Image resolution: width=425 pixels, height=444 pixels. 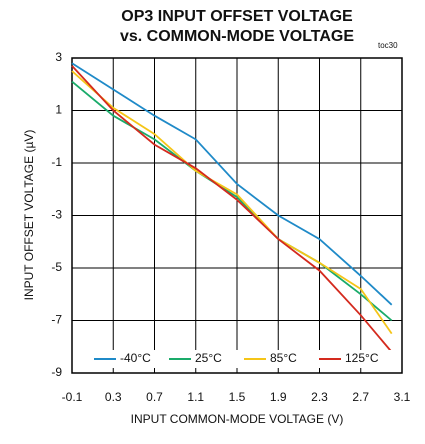 I want to click on annotation: toc30, so click(x=388, y=45).